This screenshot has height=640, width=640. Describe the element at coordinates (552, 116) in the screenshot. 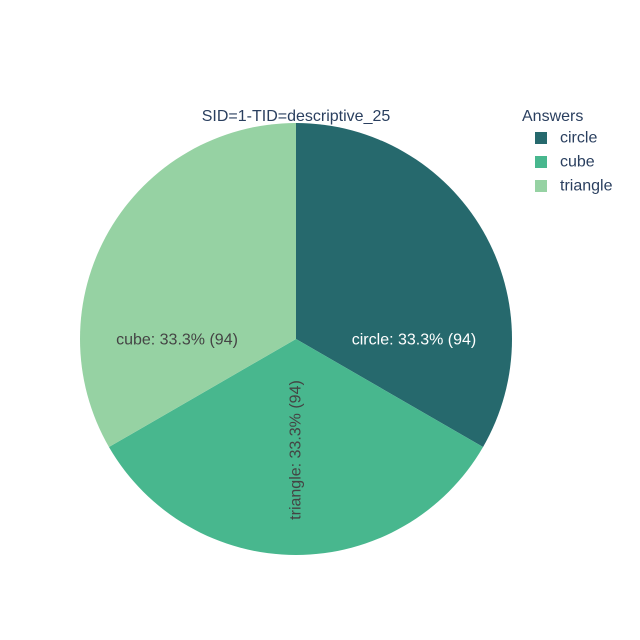

I see `legend-title: Answers` at that location.